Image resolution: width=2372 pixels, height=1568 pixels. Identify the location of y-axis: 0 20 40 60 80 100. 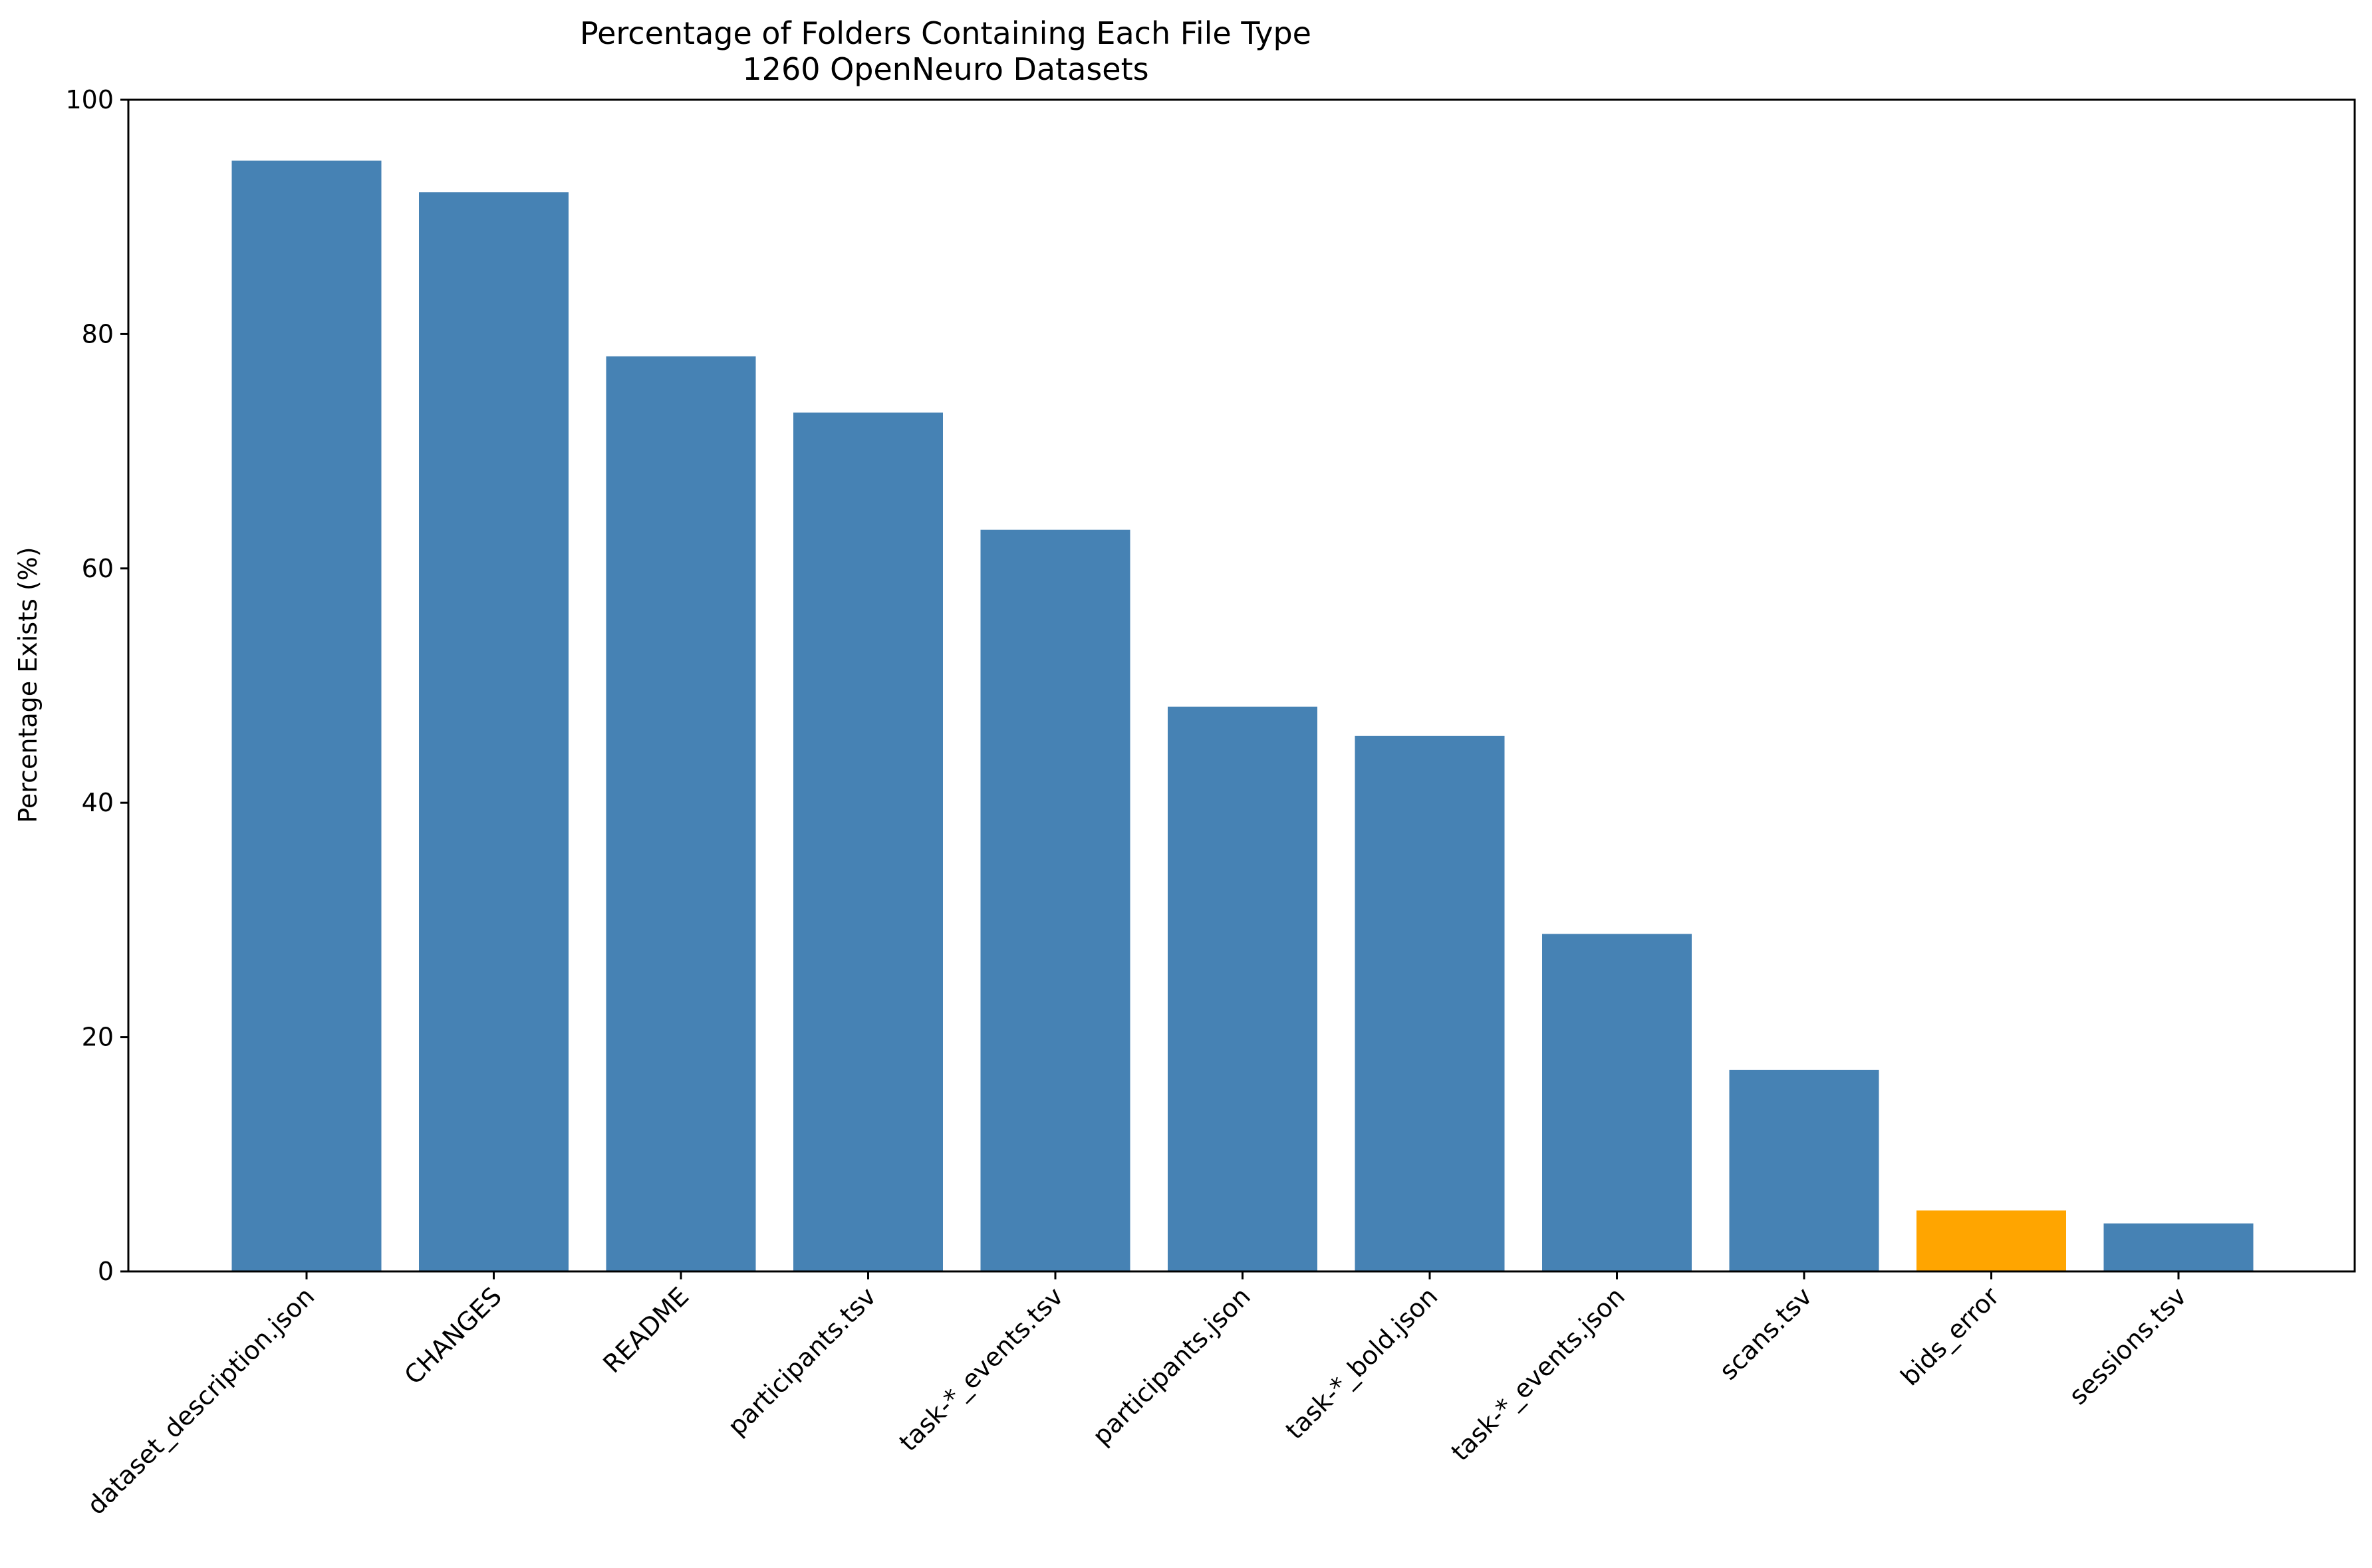
(97, 685).